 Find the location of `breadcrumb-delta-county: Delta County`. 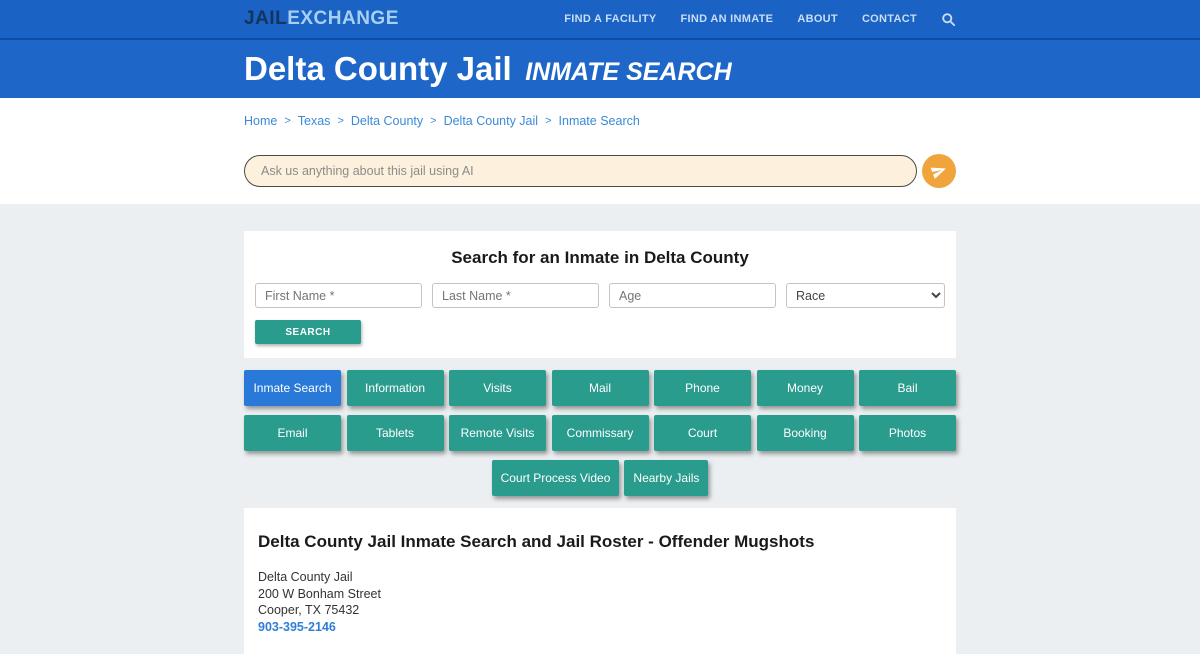

breadcrumb-delta-county: Delta County is located at coordinates (387, 121).